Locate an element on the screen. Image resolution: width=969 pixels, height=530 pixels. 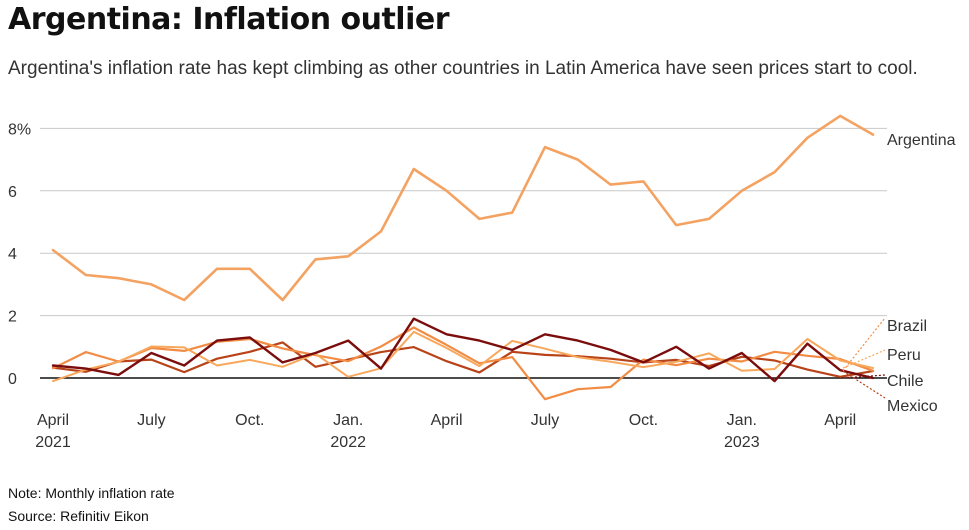
series-label-argentina: Argentina is located at coordinates (921, 140).